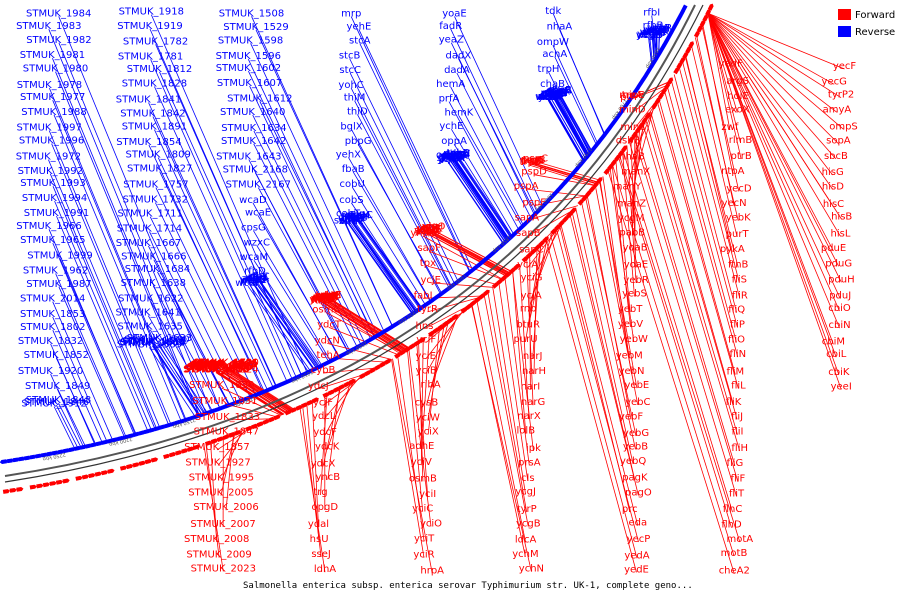 Image resolution: width=900 pixels, height=600 pixels. What do you see at coordinates (631, 416) in the screenshot?
I see `forward-gene-label: yebF` at bounding box center [631, 416].